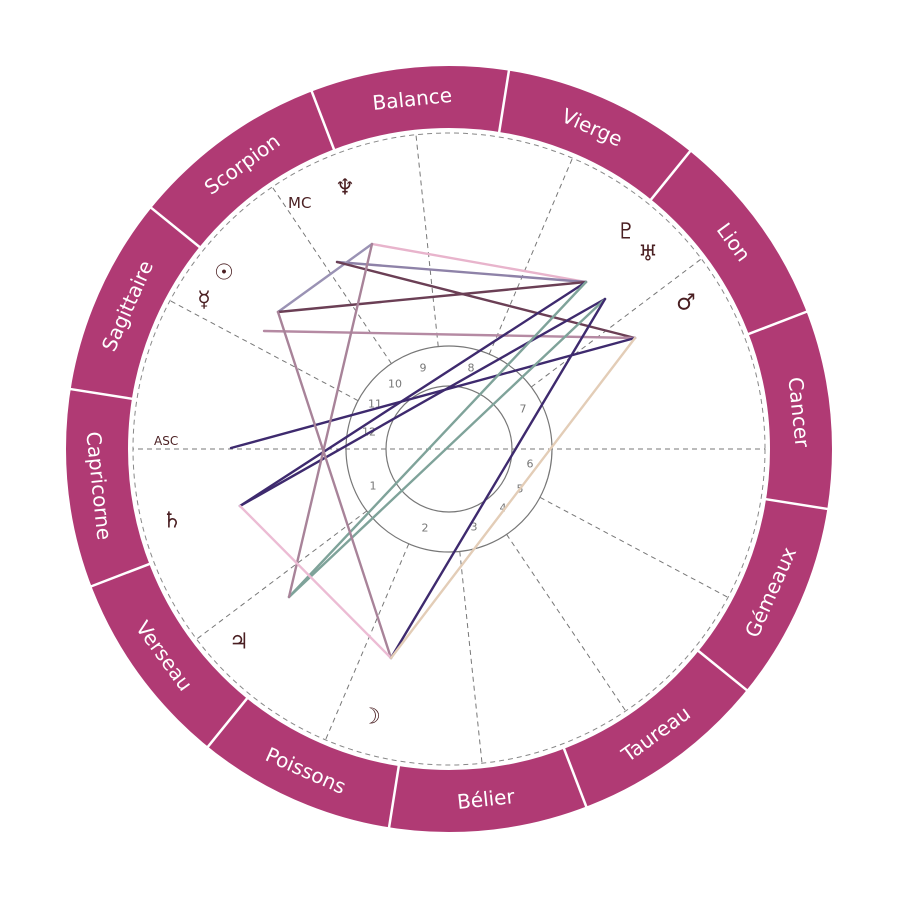 Image resolution: width=897 pixels, height=897 pixels. Describe the element at coordinates (686, 303) in the screenshot. I see `mars-icon: ♂` at that location.